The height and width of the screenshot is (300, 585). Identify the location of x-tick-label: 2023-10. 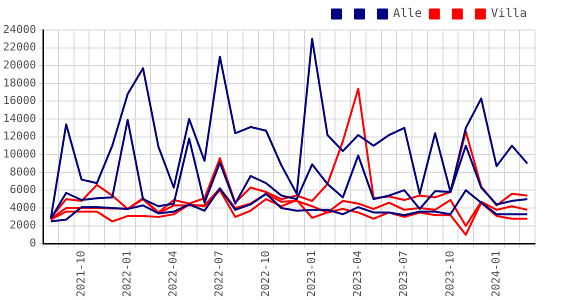
(449, 273).